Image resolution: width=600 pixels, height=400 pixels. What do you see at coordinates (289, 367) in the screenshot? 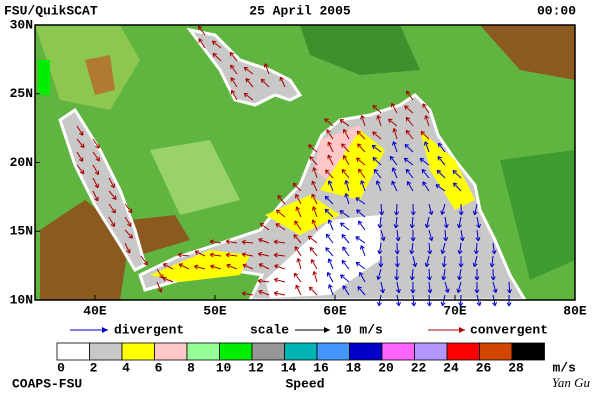
I see `colorbar-tick-label: 14` at bounding box center [289, 367].